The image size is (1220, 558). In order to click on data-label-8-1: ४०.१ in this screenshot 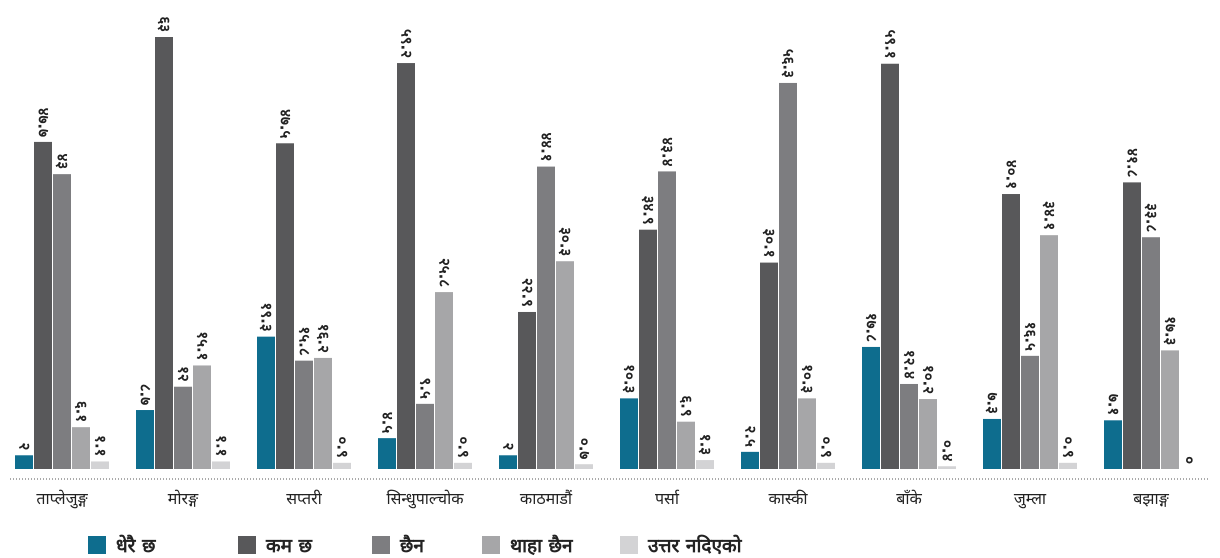, I will do `click(1012, 174)`.